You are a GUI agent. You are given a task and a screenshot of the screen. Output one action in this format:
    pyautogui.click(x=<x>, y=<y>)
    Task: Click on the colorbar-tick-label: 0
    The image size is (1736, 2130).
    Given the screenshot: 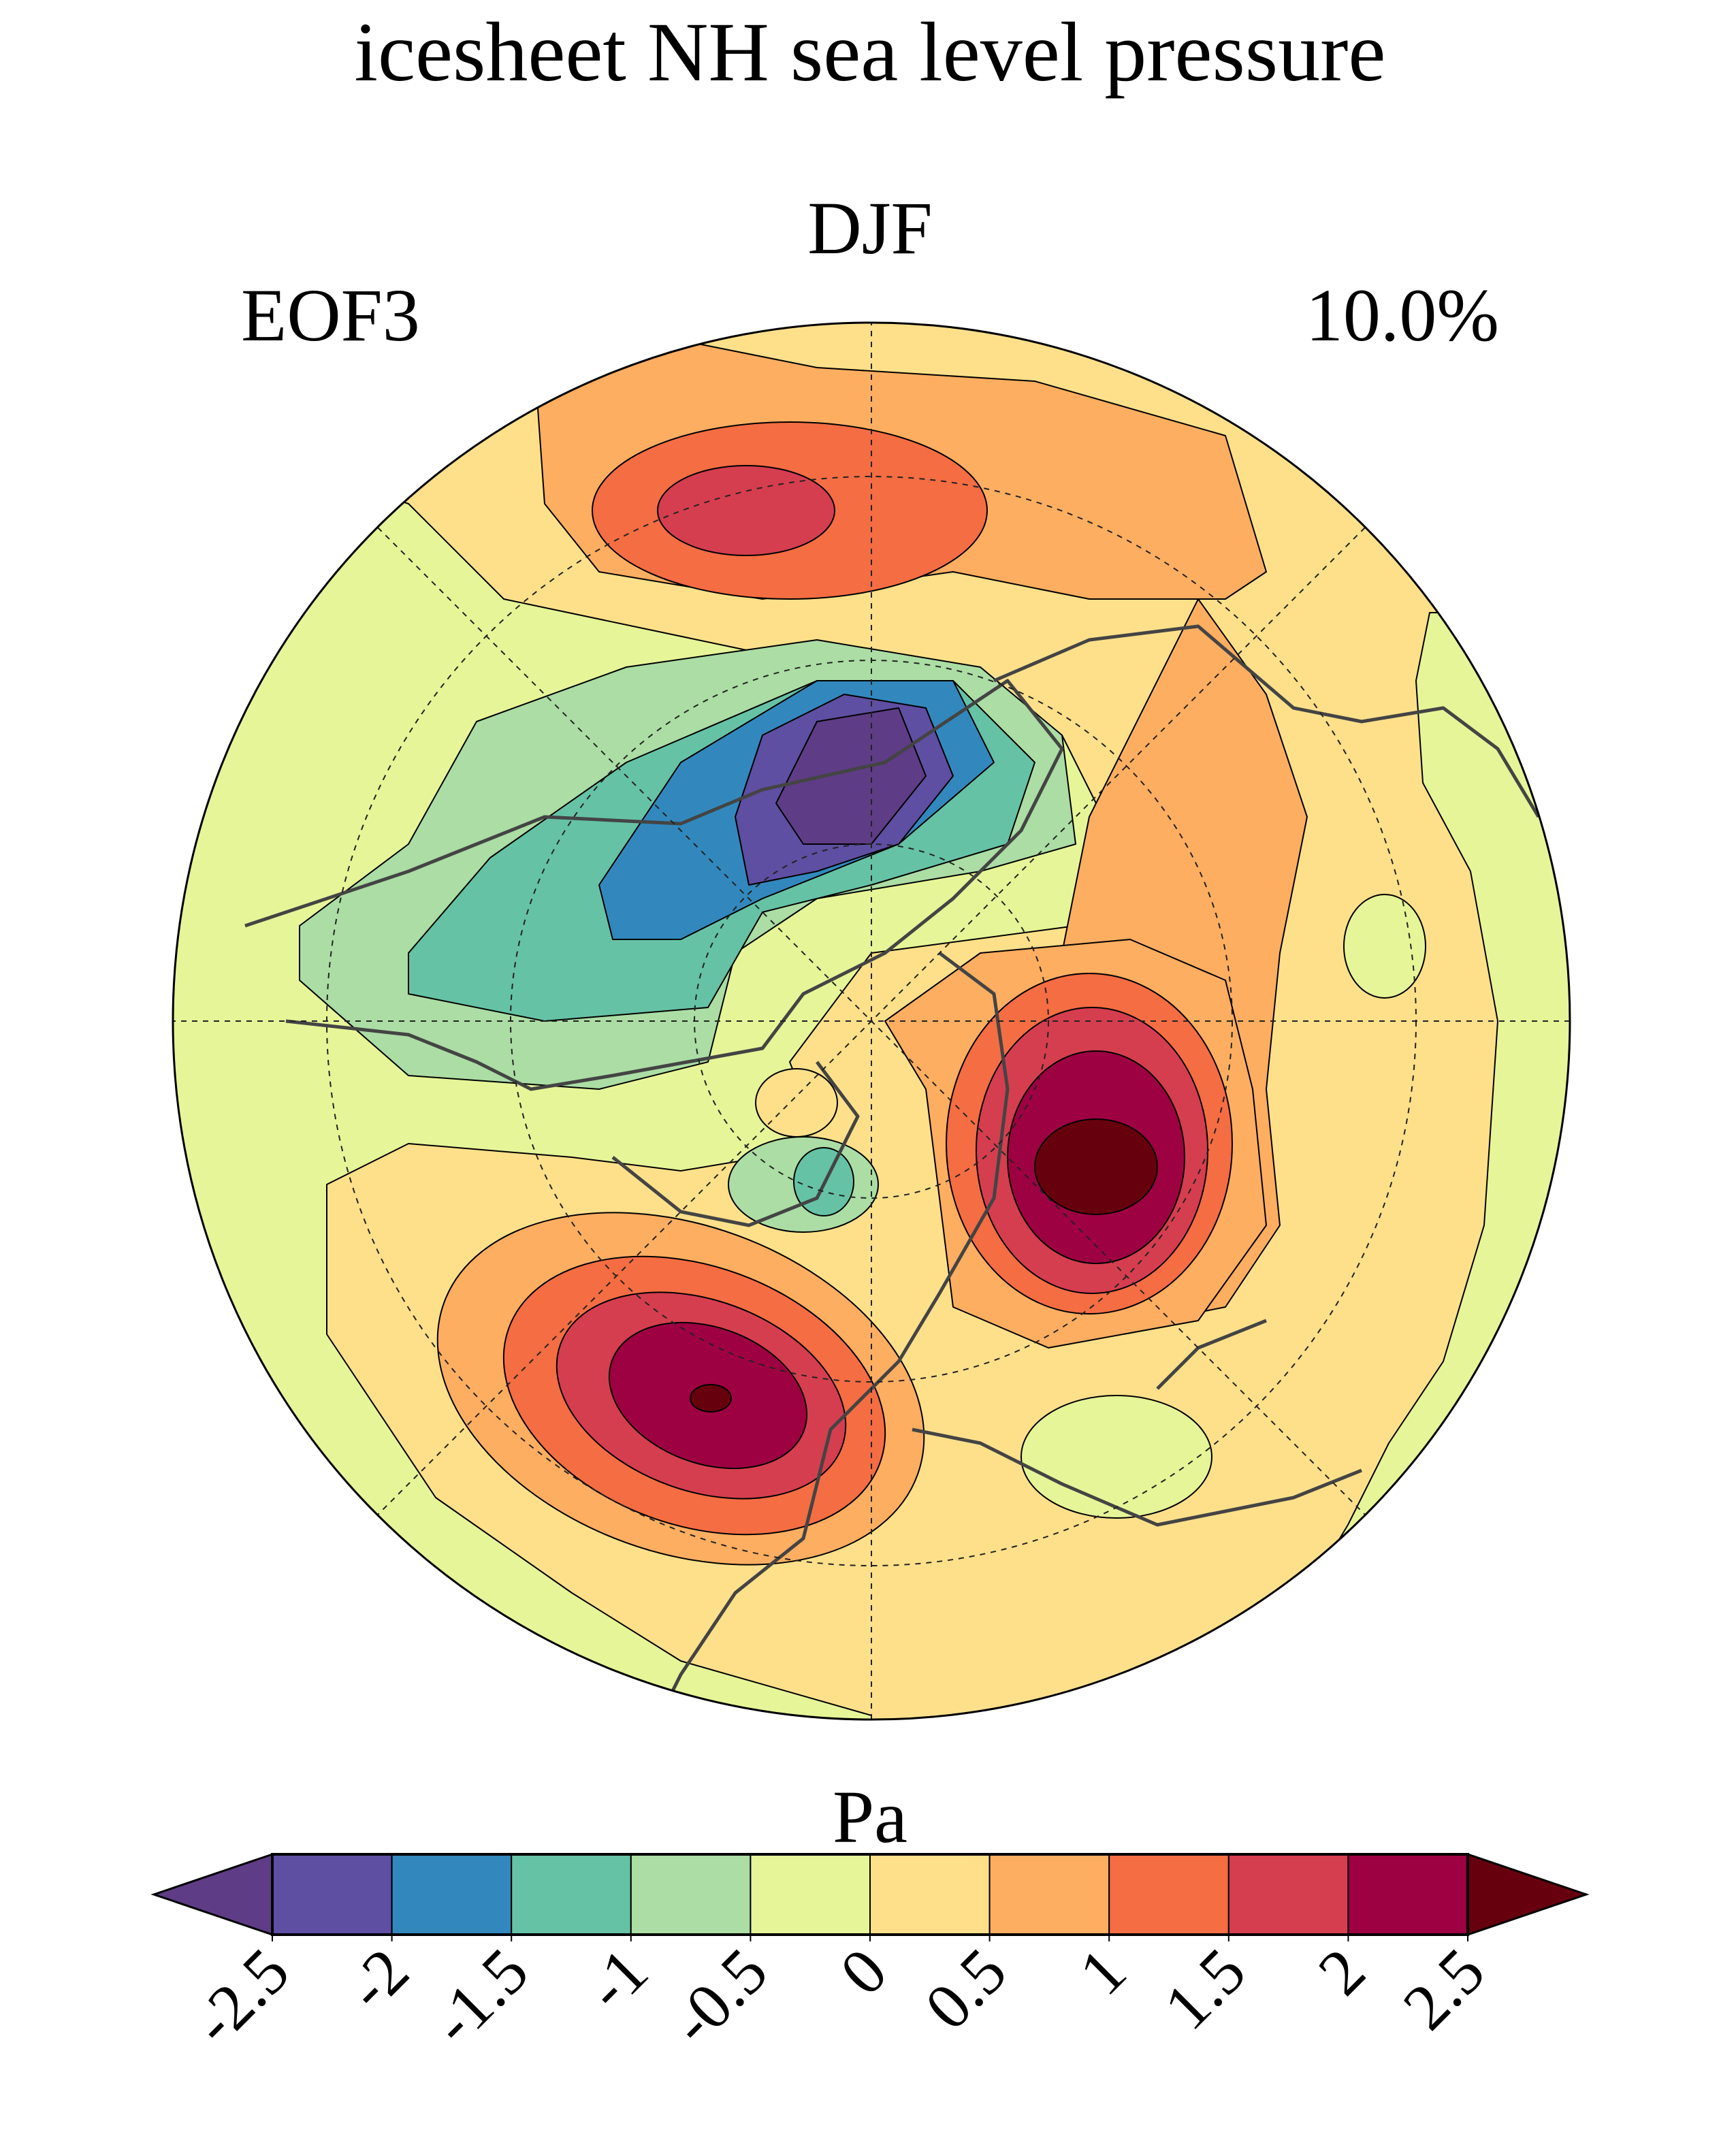 What is the action you would take?
    pyautogui.click(x=863, y=1971)
    